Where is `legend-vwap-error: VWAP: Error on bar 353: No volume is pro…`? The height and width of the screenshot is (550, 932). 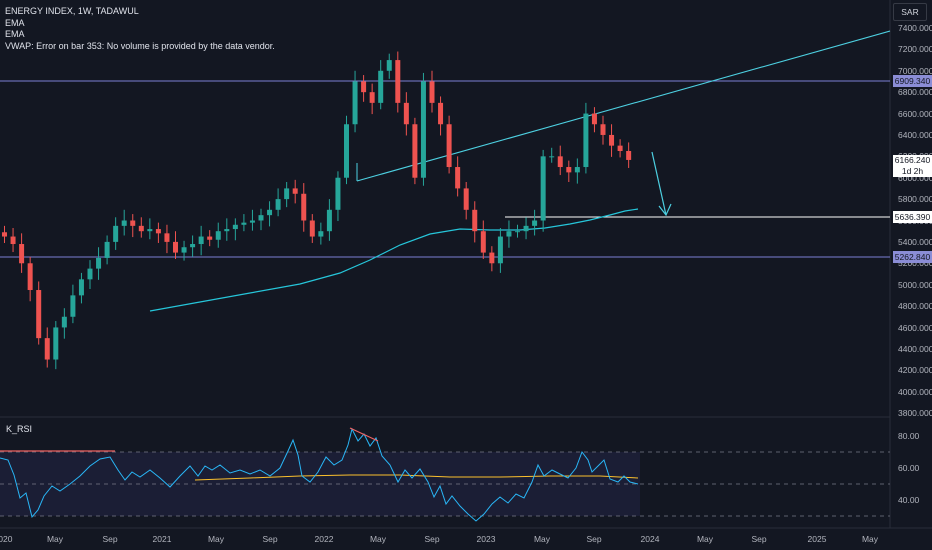
legend-vwap-error: VWAP: Error on bar 353: No volume is pro… is located at coordinates (140, 45).